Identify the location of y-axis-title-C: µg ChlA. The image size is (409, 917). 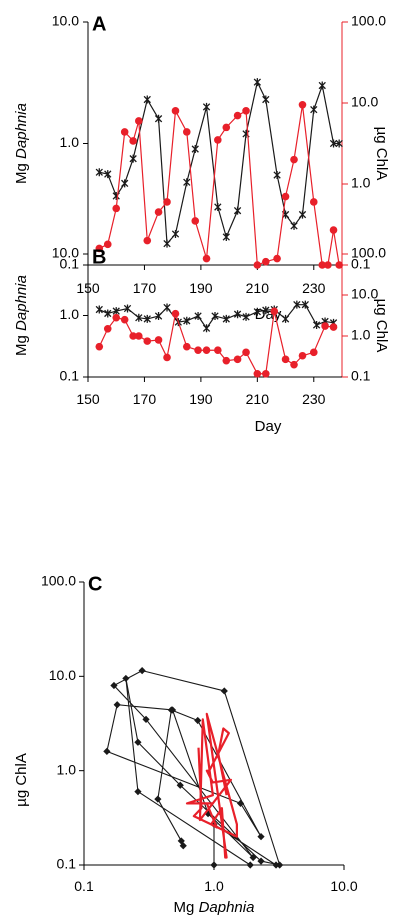
(21, 780).